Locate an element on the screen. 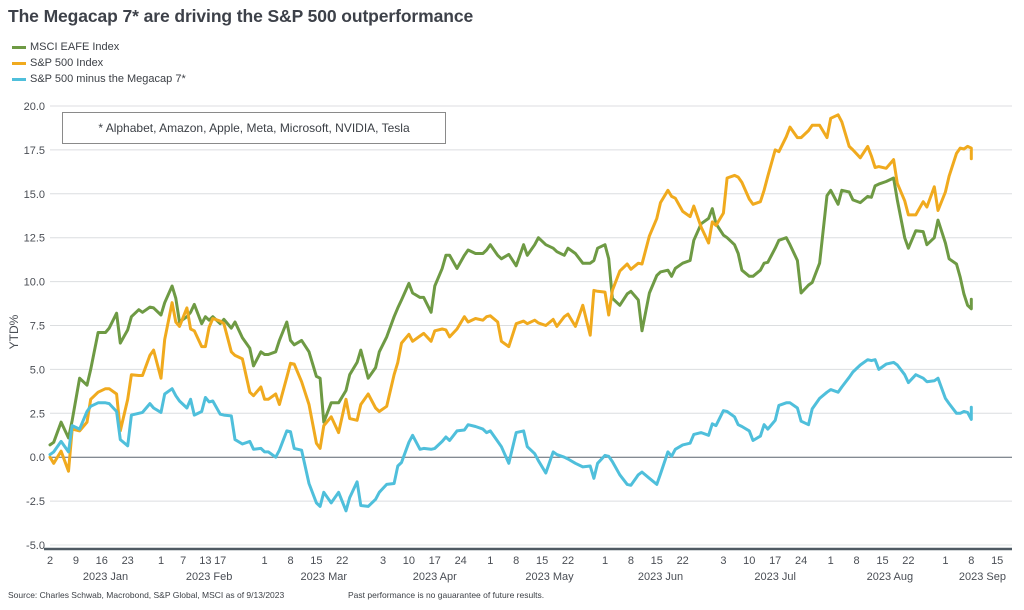 This screenshot has height=610, width=1024. y-tick-label: 0.0 is located at coordinates (37, 458).